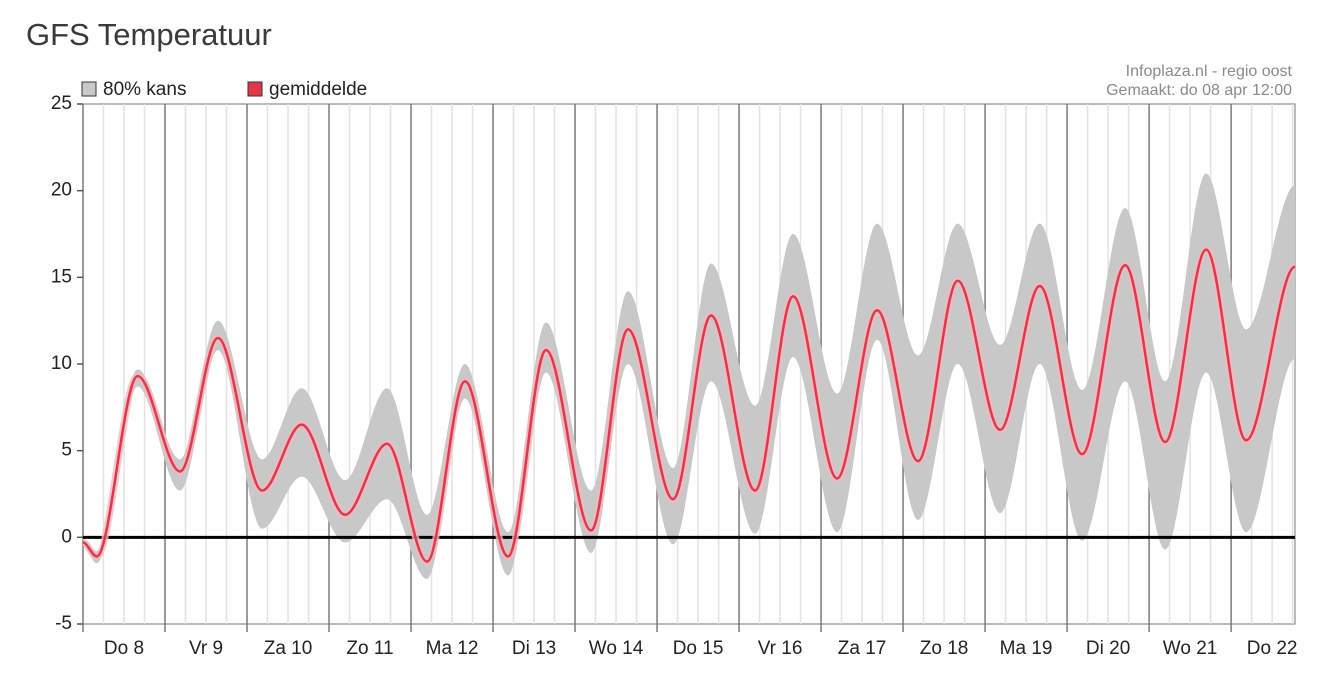 The height and width of the screenshot is (689, 1338). Describe the element at coordinates (1026, 648) in the screenshot. I see `x-tick-label: Ma 19` at that location.